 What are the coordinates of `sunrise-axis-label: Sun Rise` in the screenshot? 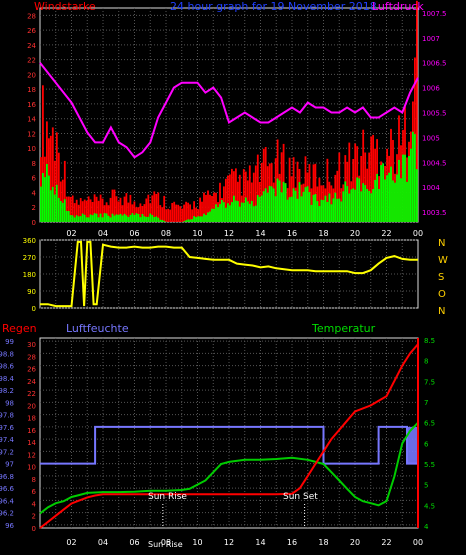 It's located at (165, 544).